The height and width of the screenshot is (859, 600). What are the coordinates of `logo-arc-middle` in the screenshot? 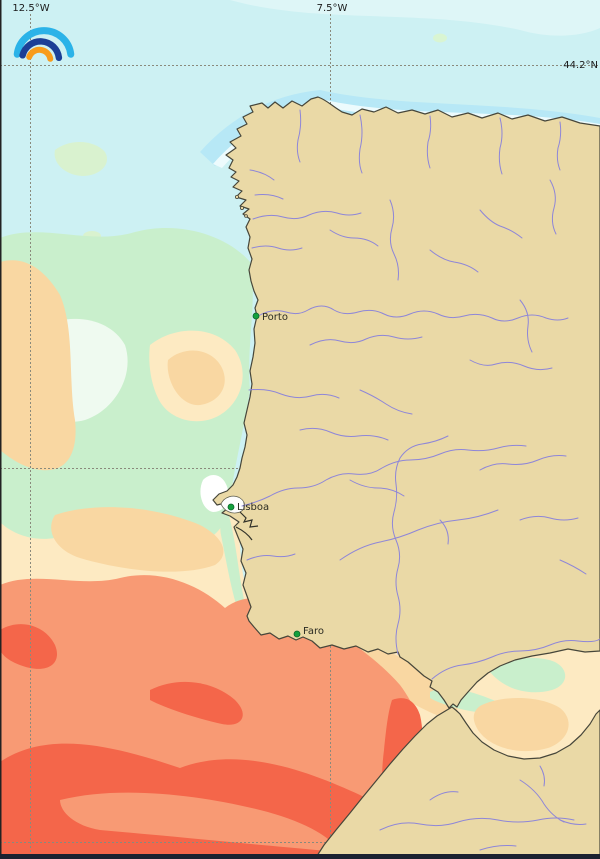 It's located at (41, 50).